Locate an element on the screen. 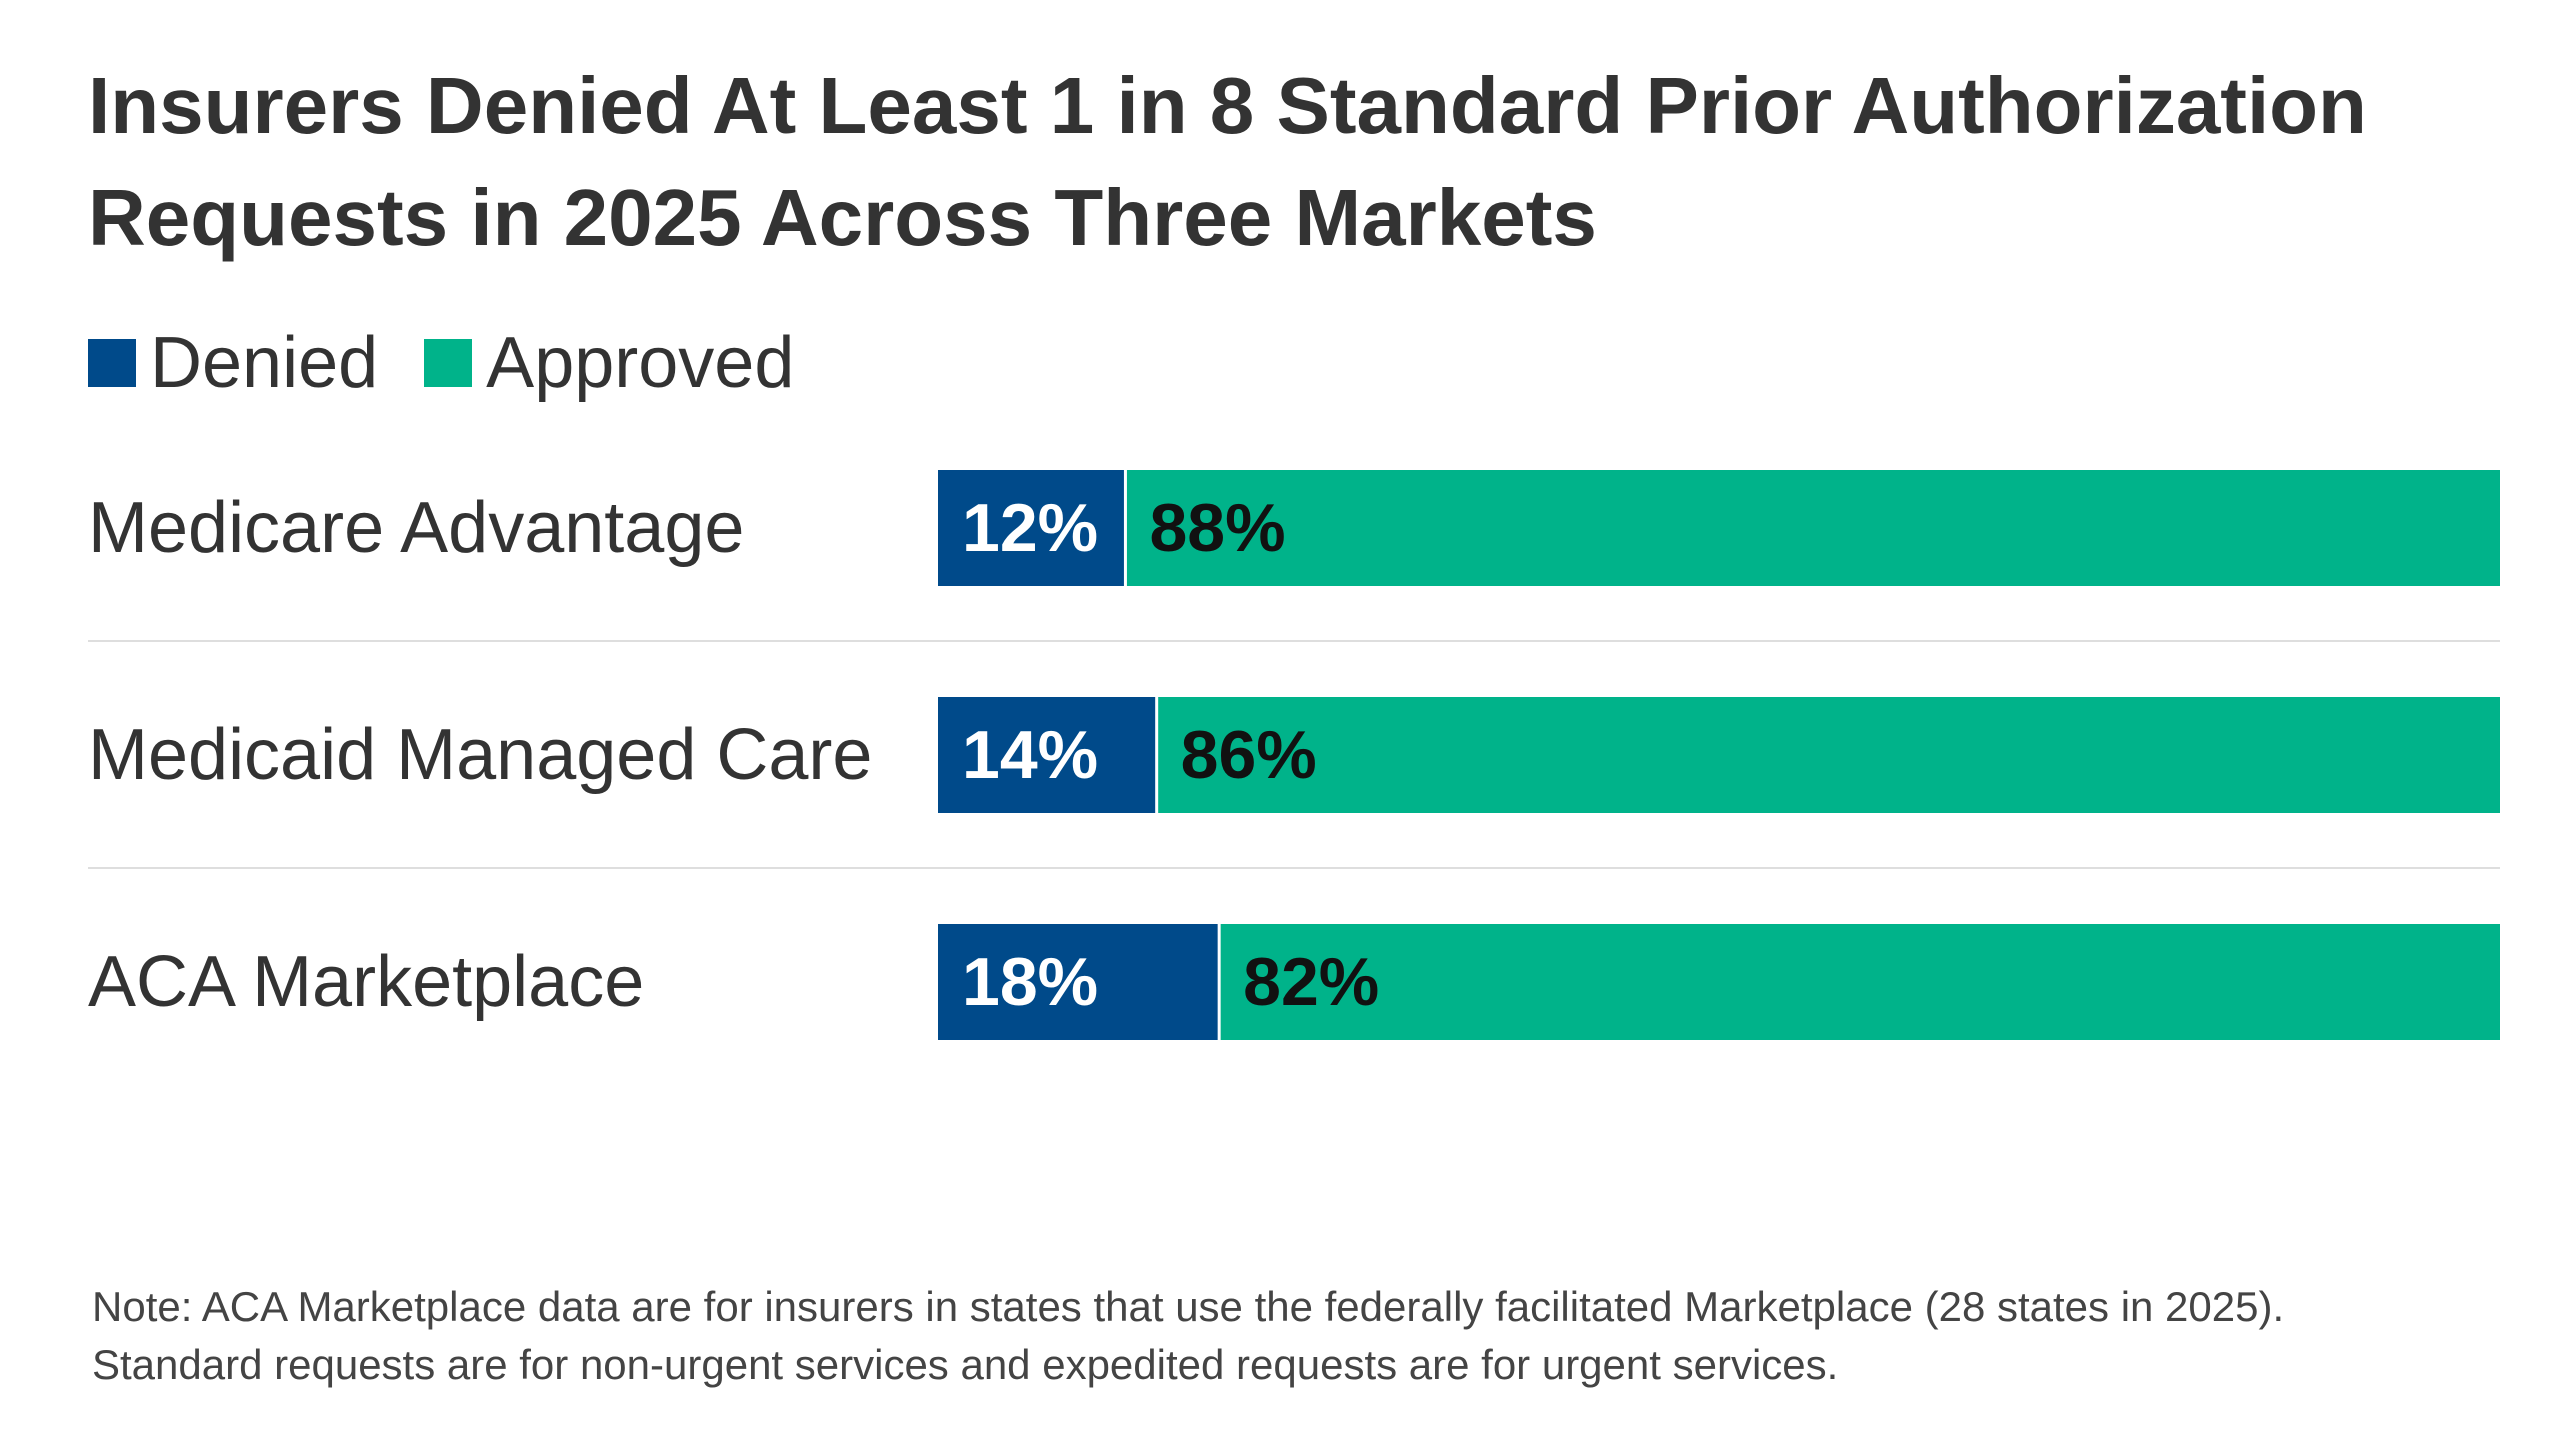 The image size is (2560, 1440). data-label-denied: 18% is located at coordinates (1030, 982).